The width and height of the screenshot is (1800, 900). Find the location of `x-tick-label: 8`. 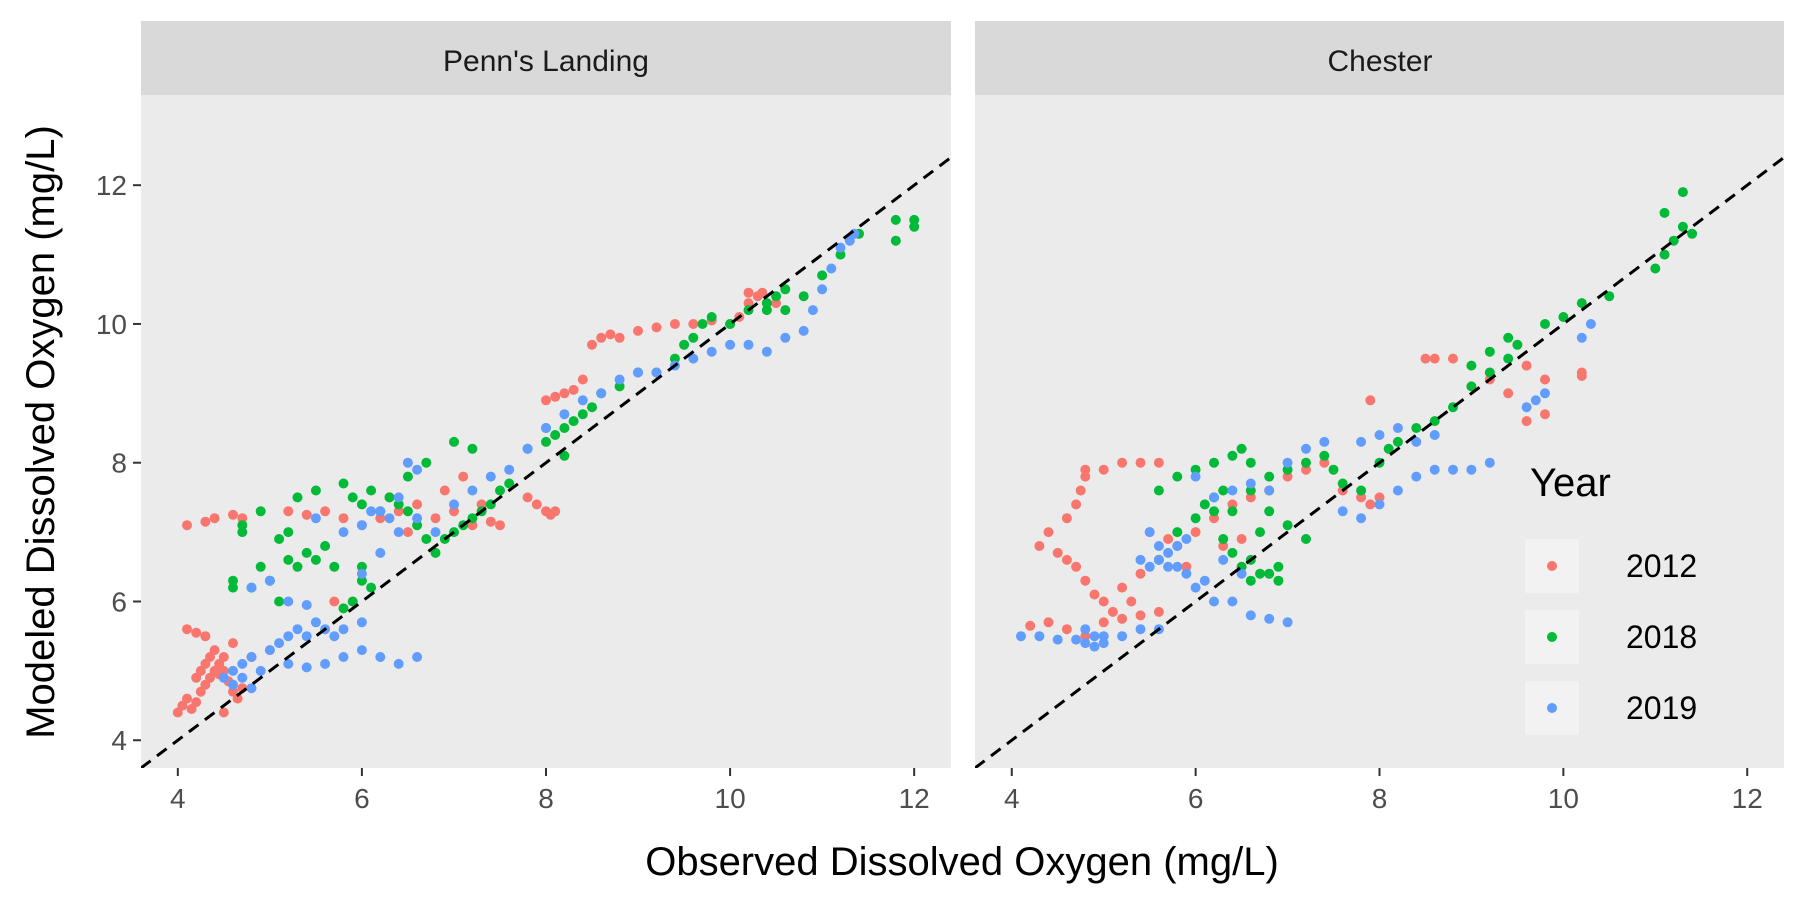

x-tick-label: 8 is located at coordinates (546, 798).